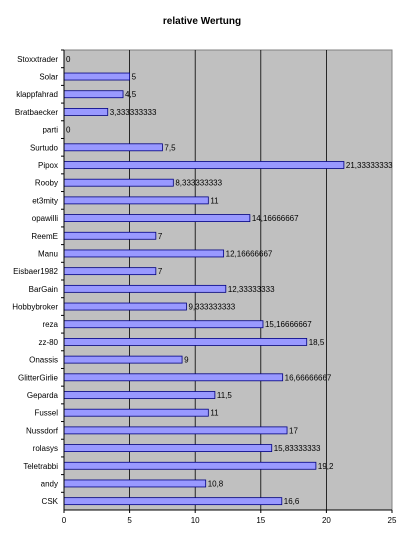 The width and height of the screenshot is (405, 536). I want to click on data-label: 12,16666667, so click(249, 253).